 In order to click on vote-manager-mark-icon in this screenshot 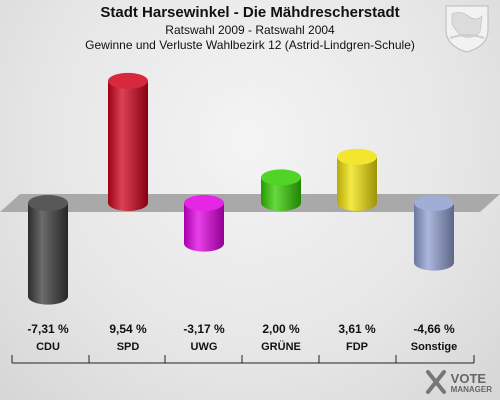, I will do `click(436, 382)`.